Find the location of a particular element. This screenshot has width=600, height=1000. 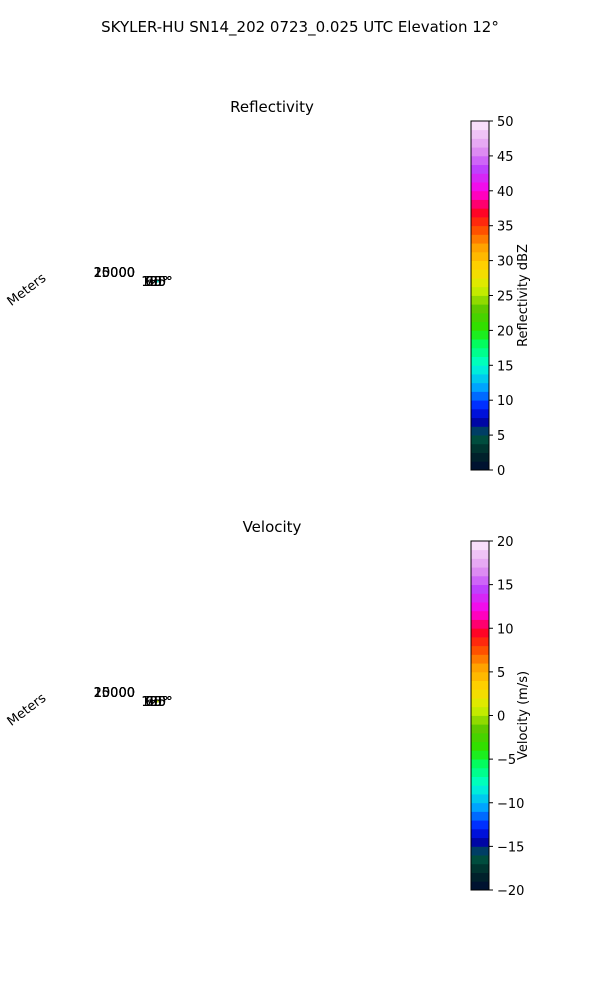

colorbar-tick-label: 5 is located at coordinates (501, 673).